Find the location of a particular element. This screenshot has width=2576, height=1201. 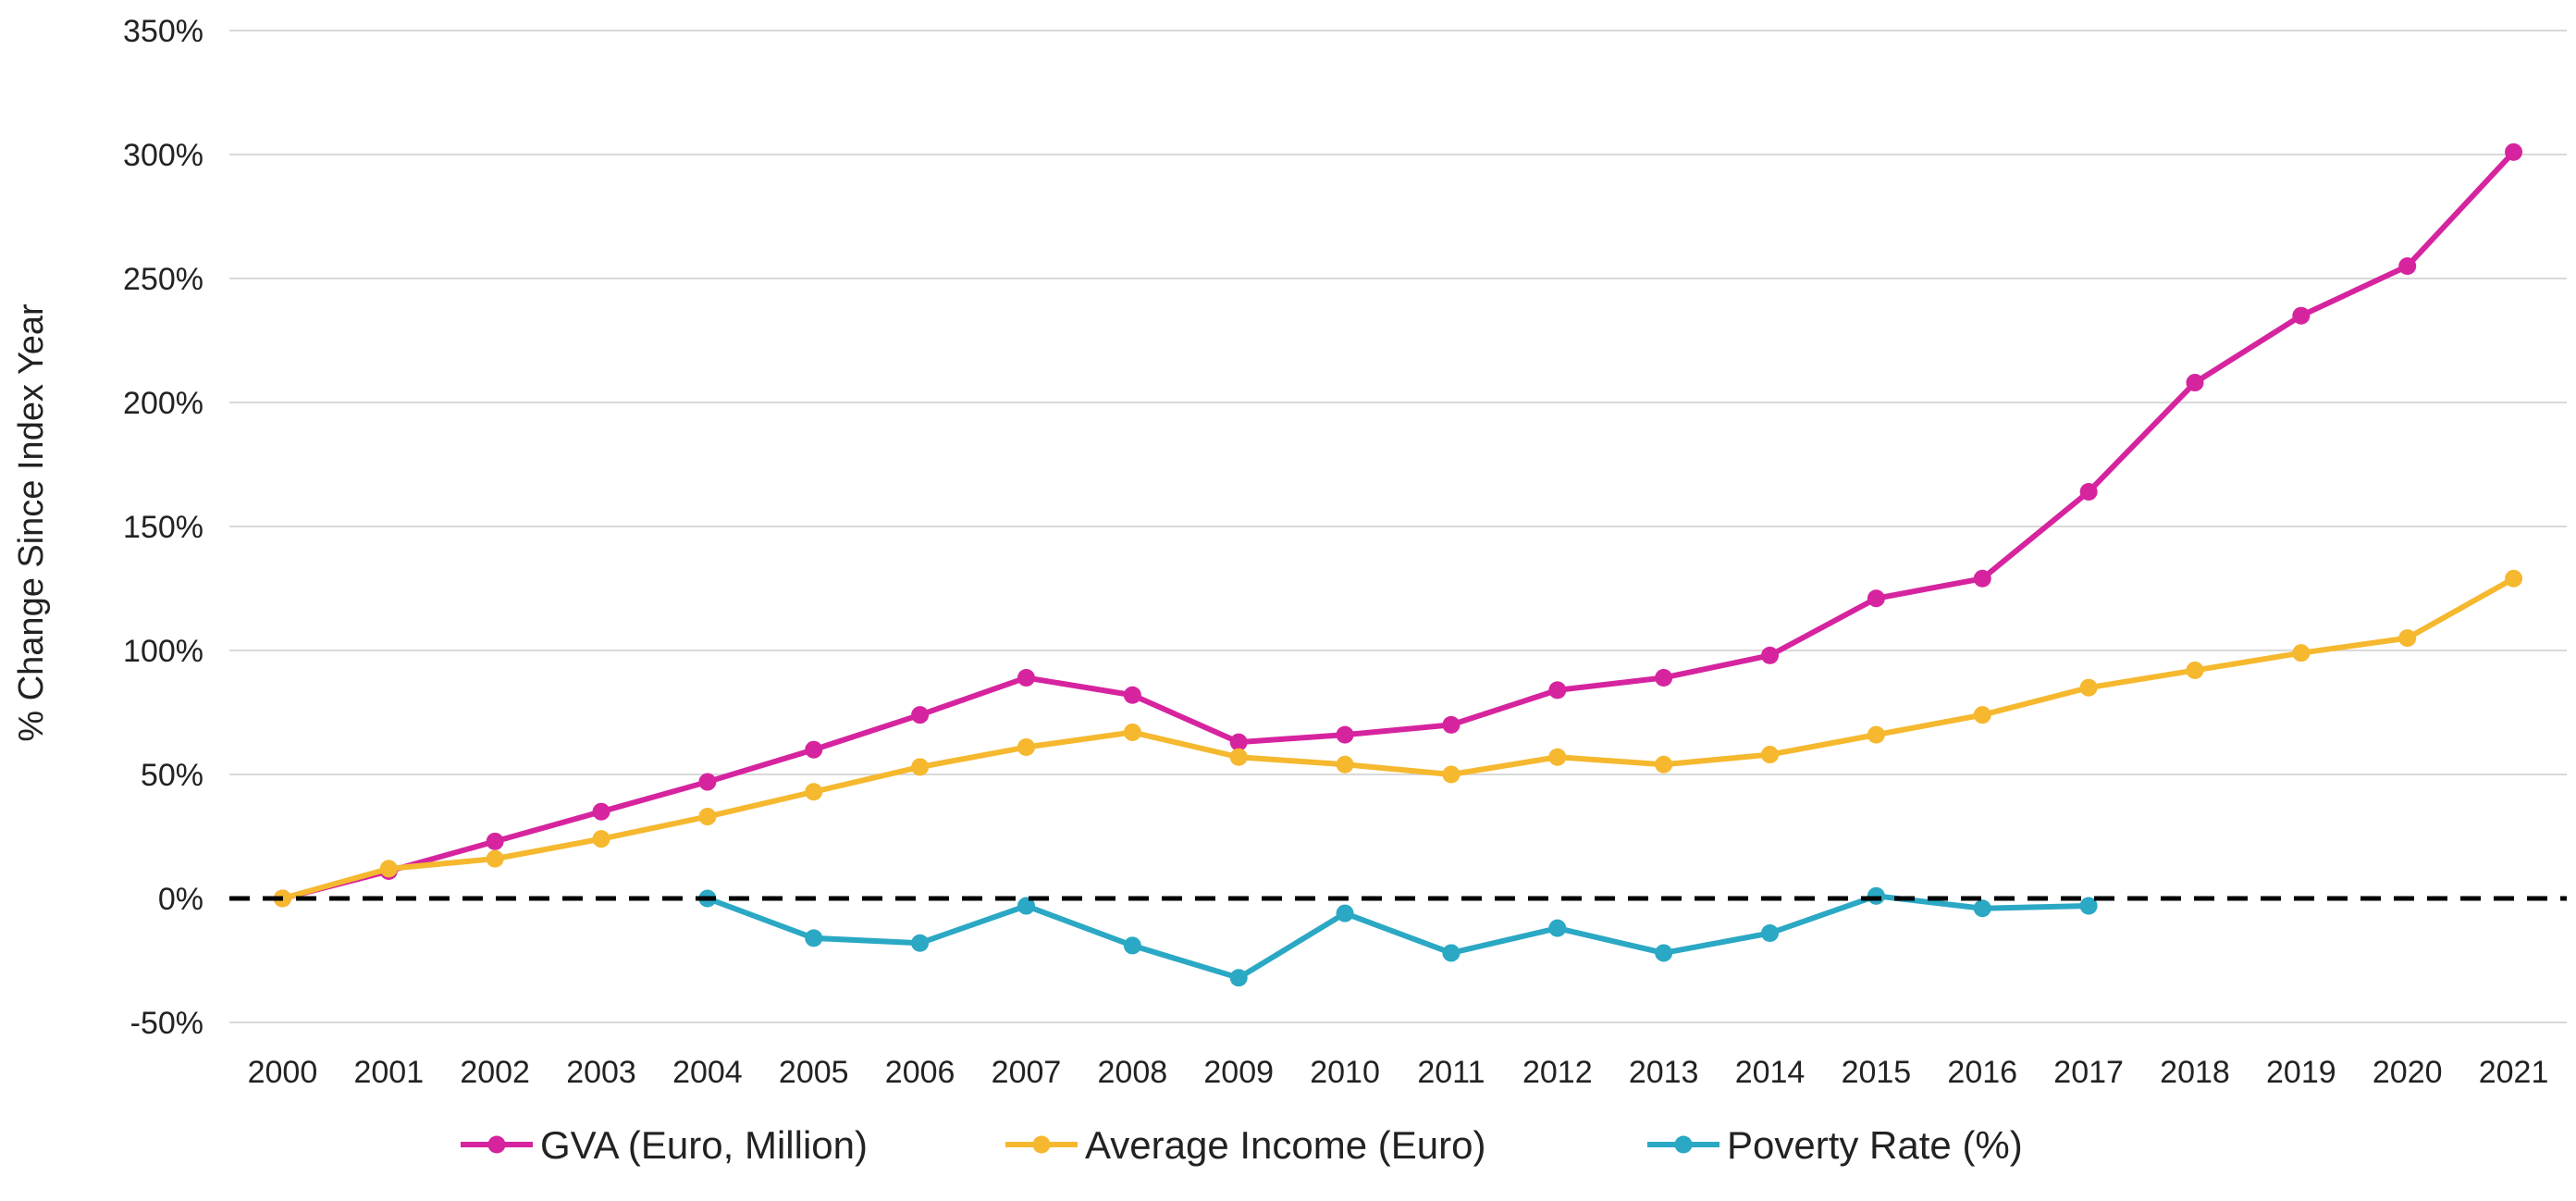

x-tick-label: 2003 is located at coordinates (601, 1072).